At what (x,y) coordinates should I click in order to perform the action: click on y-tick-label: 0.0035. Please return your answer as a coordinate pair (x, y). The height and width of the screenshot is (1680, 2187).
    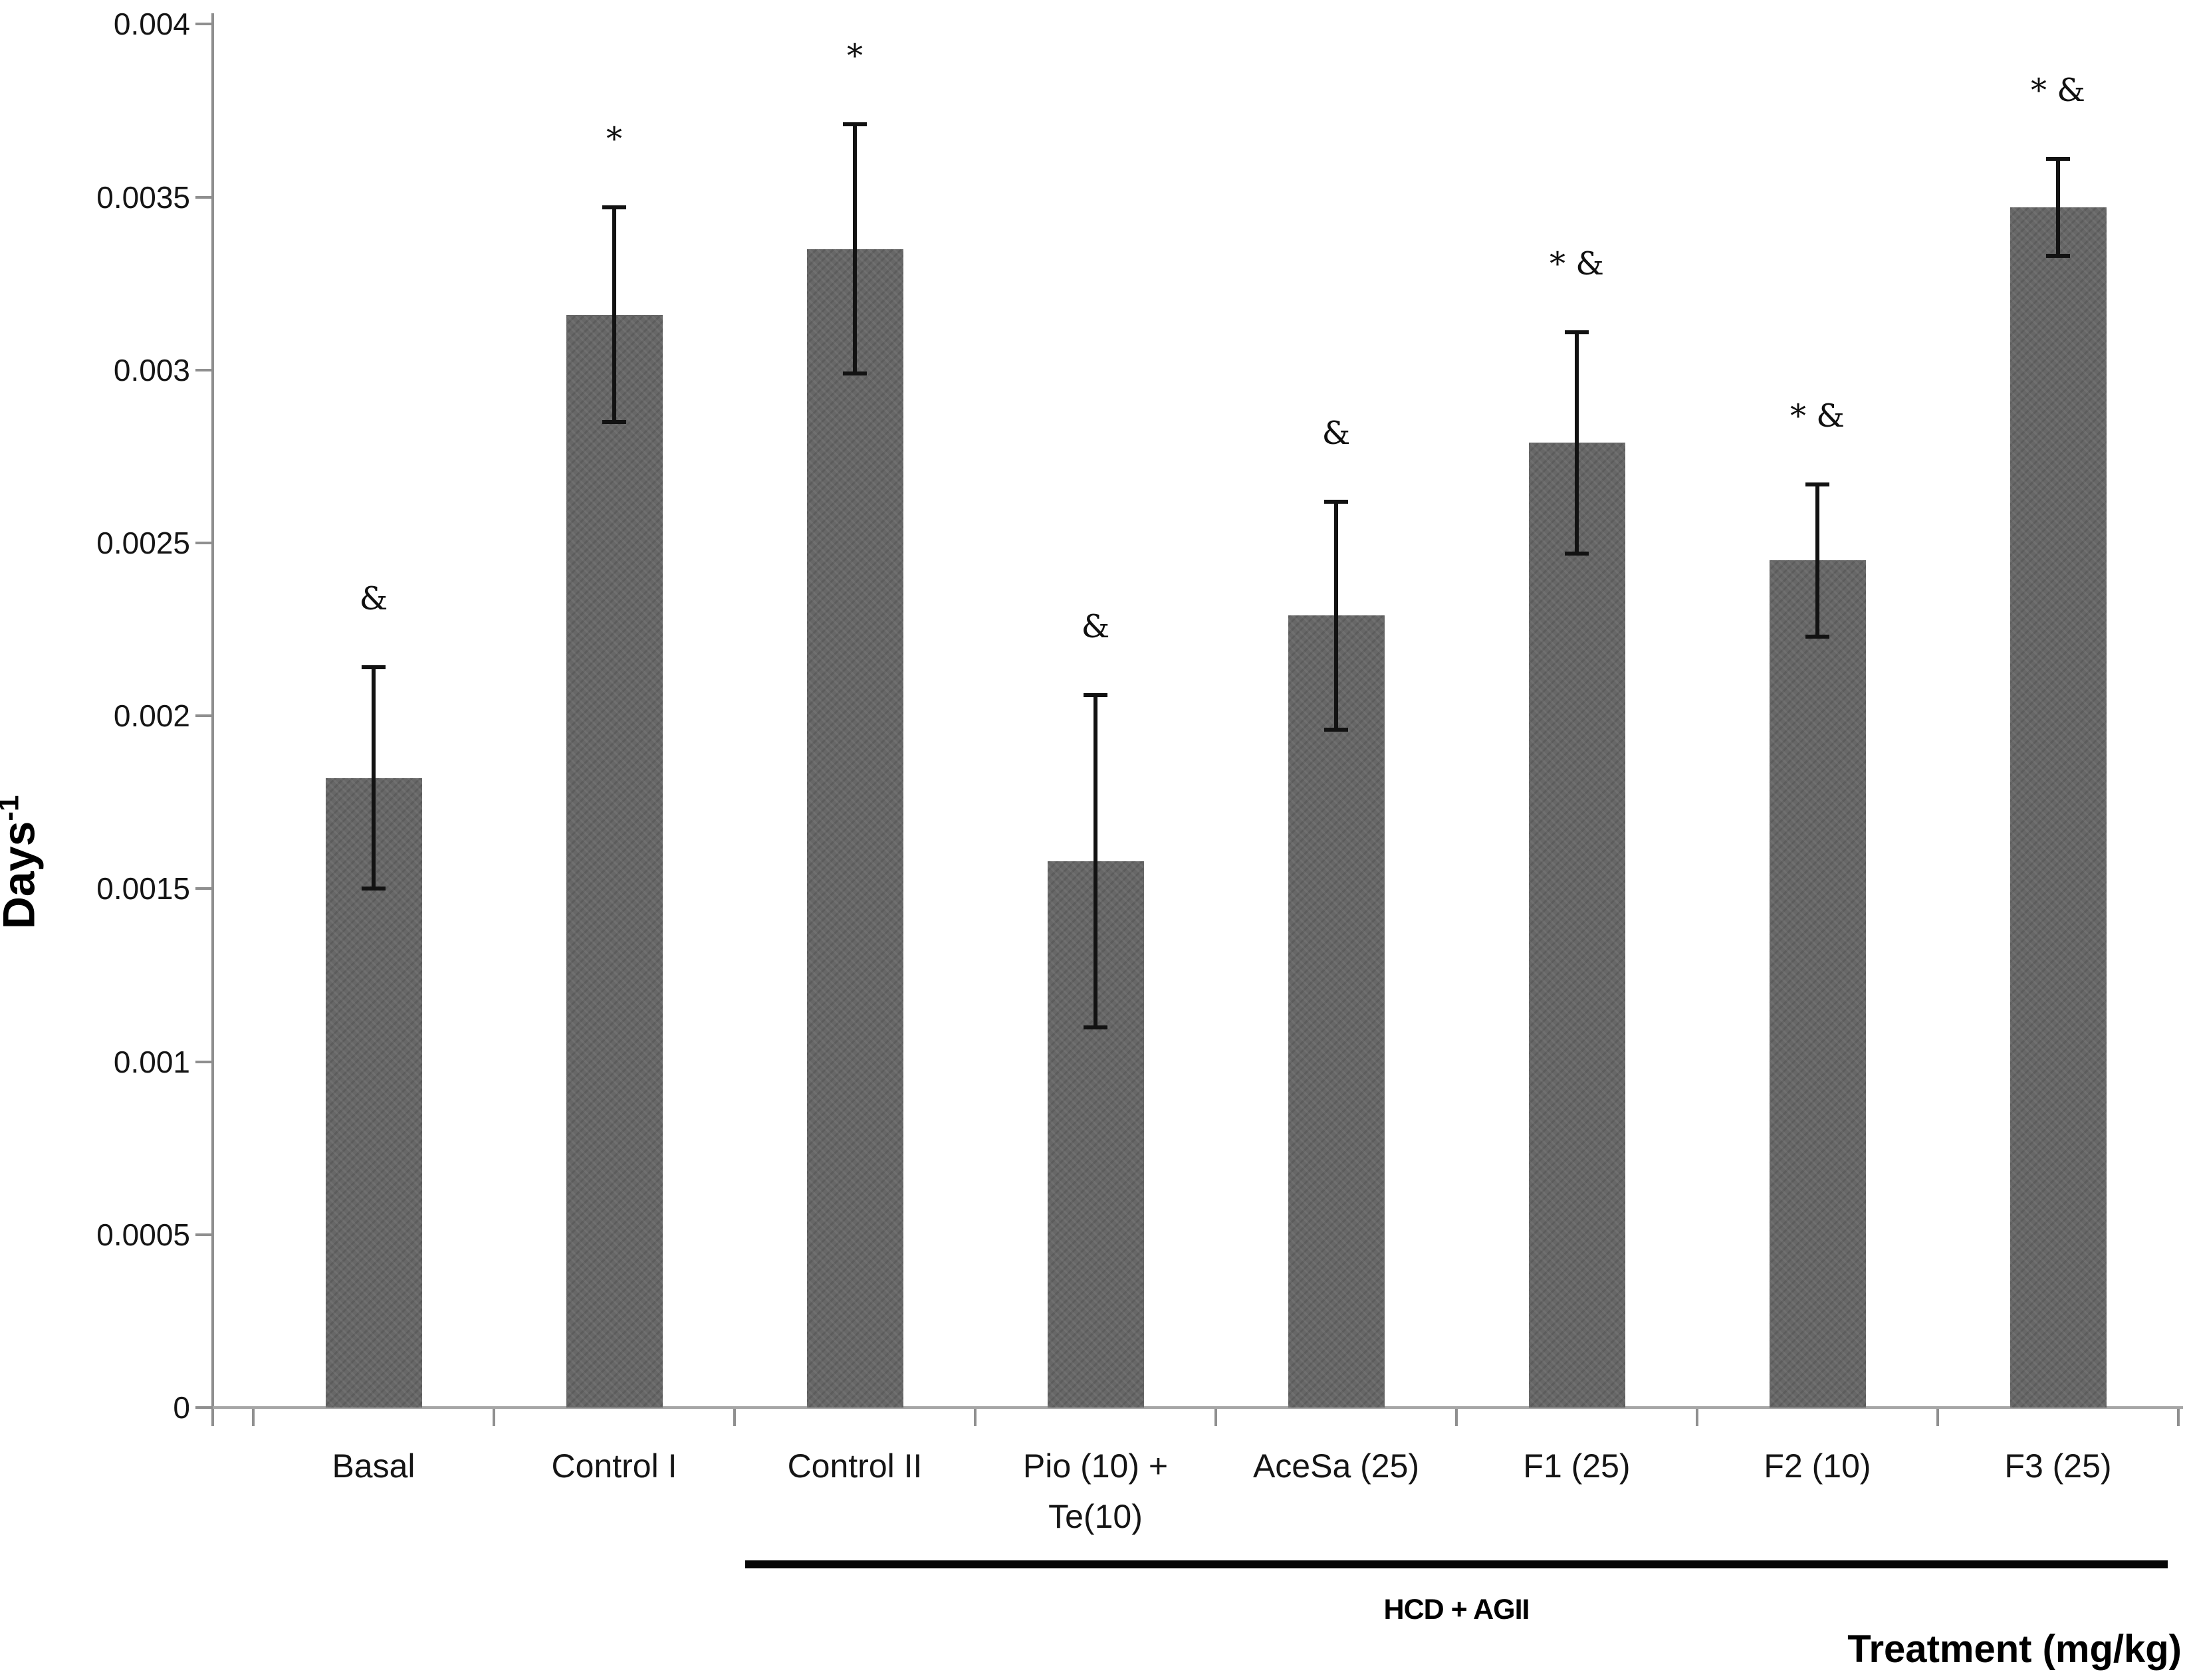
    Looking at the image, I should click on (143, 197).